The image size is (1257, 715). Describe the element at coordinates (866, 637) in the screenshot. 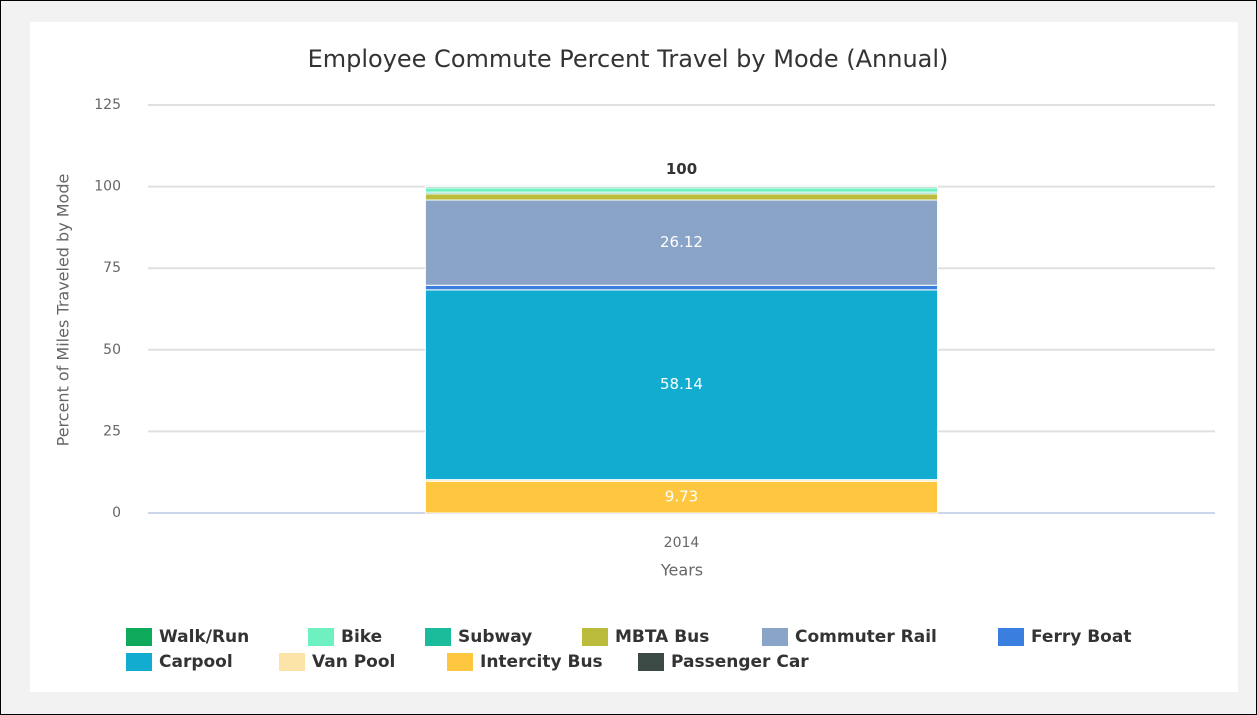

I see `legend-label: Commuter Rail` at that location.